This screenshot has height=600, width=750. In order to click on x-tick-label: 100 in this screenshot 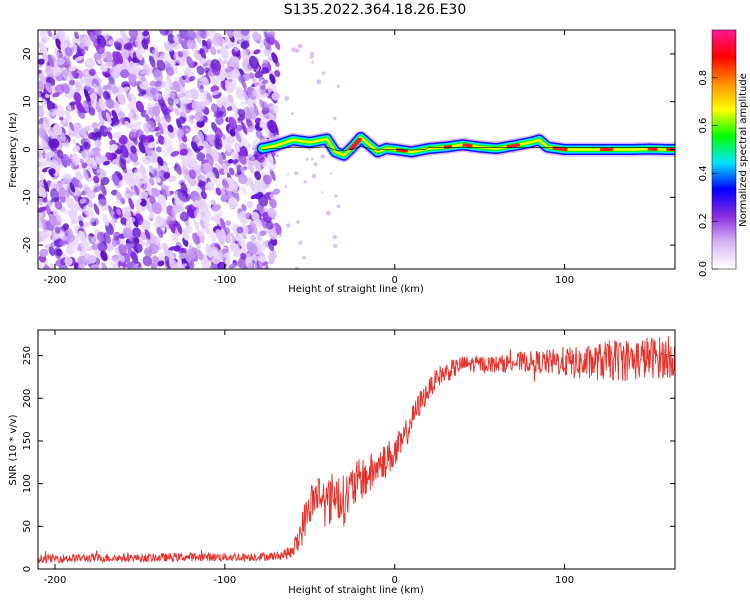, I will do `click(564, 580)`.